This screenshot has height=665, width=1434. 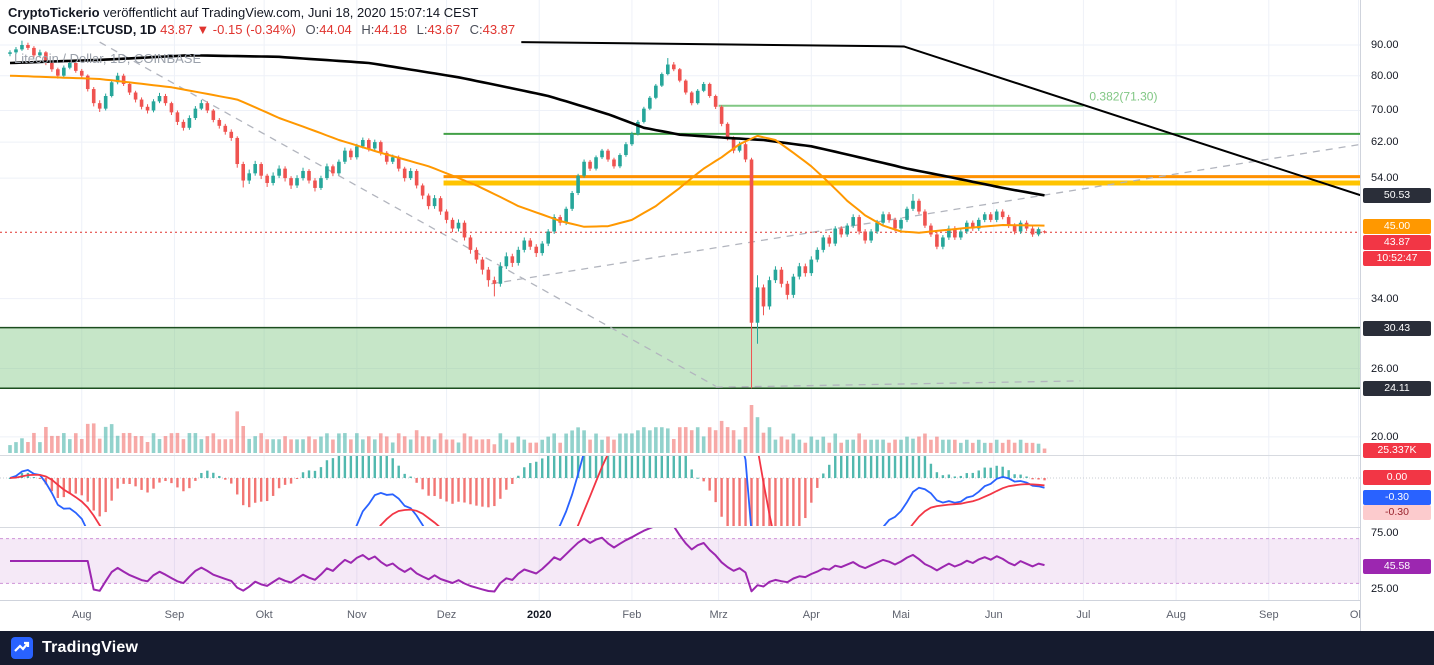 What do you see at coordinates (1385, 436) in the screenshot?
I see `price-axis-label: 20.00` at bounding box center [1385, 436].